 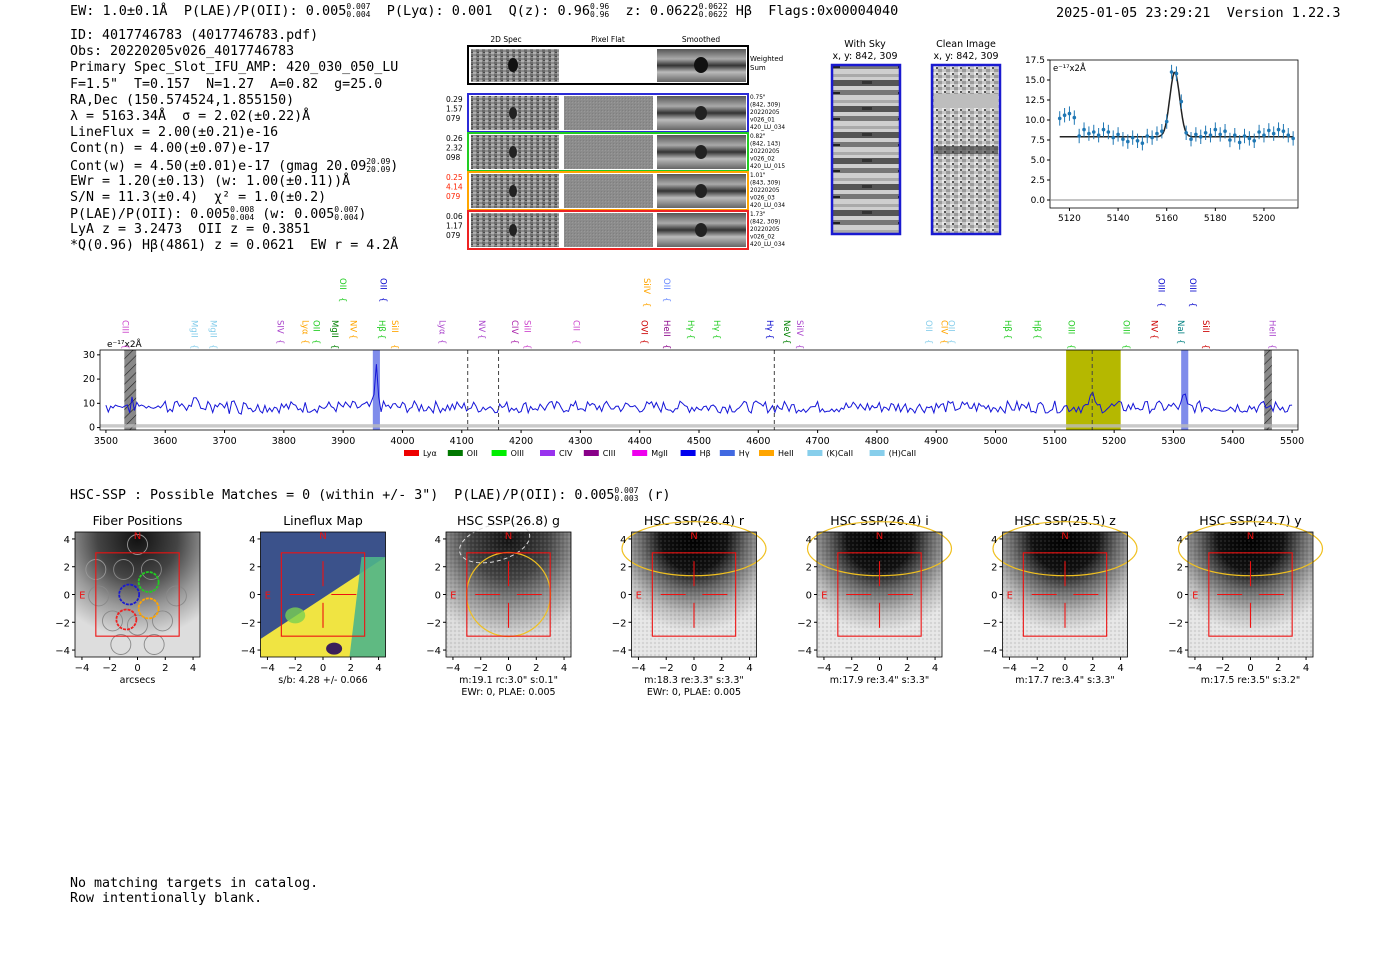 What do you see at coordinates (210, 181) in the screenshot?
I see `info-ewr: EWr = 1.20(±0.13) (w: 1.00(±0.11))Å` at bounding box center [210, 181].